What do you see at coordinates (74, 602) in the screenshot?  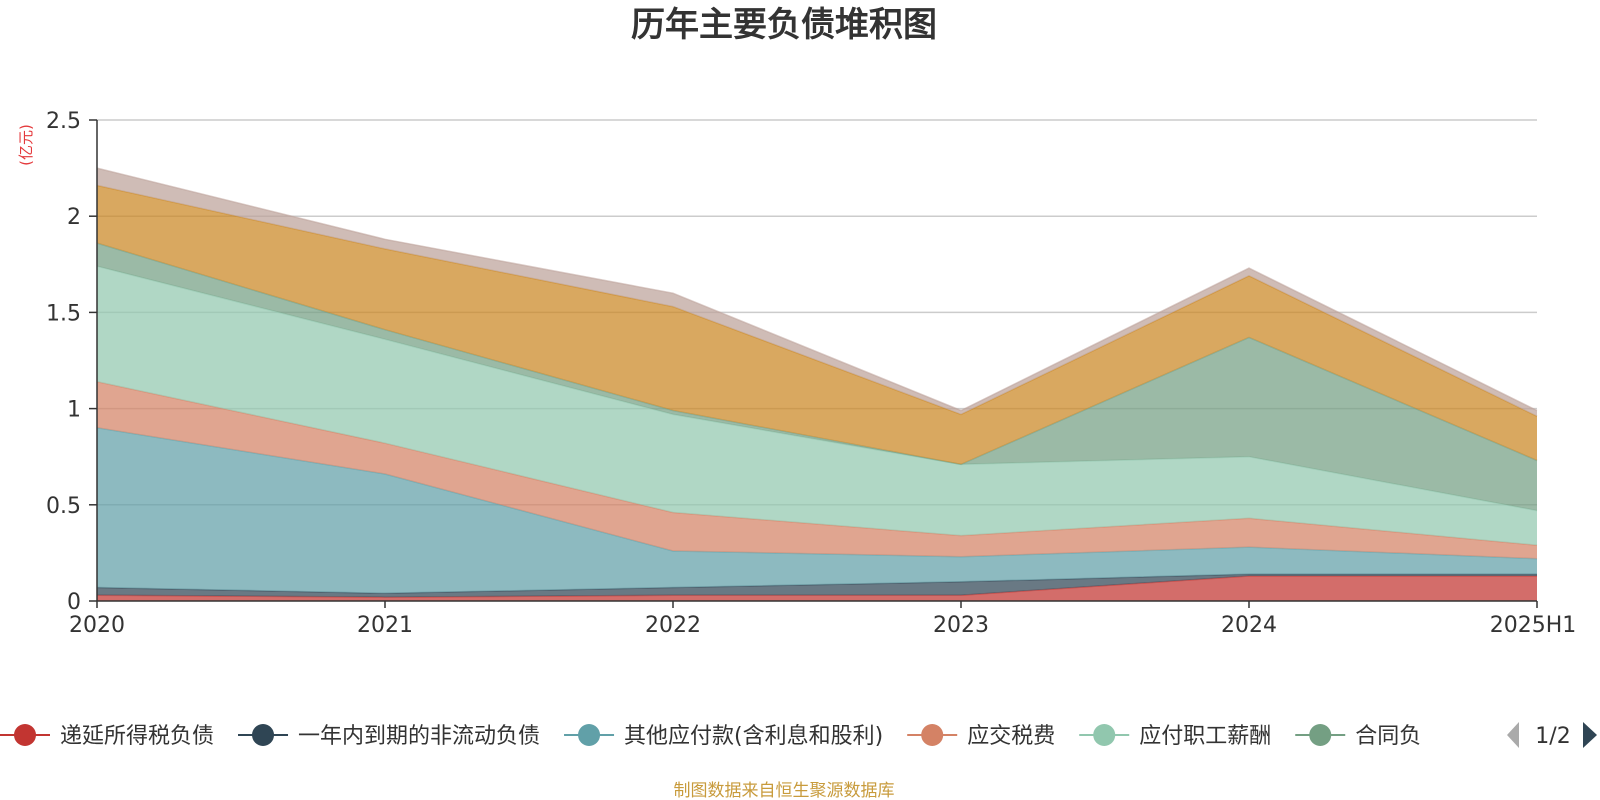 I see `y-tick-label: 0` at bounding box center [74, 602].